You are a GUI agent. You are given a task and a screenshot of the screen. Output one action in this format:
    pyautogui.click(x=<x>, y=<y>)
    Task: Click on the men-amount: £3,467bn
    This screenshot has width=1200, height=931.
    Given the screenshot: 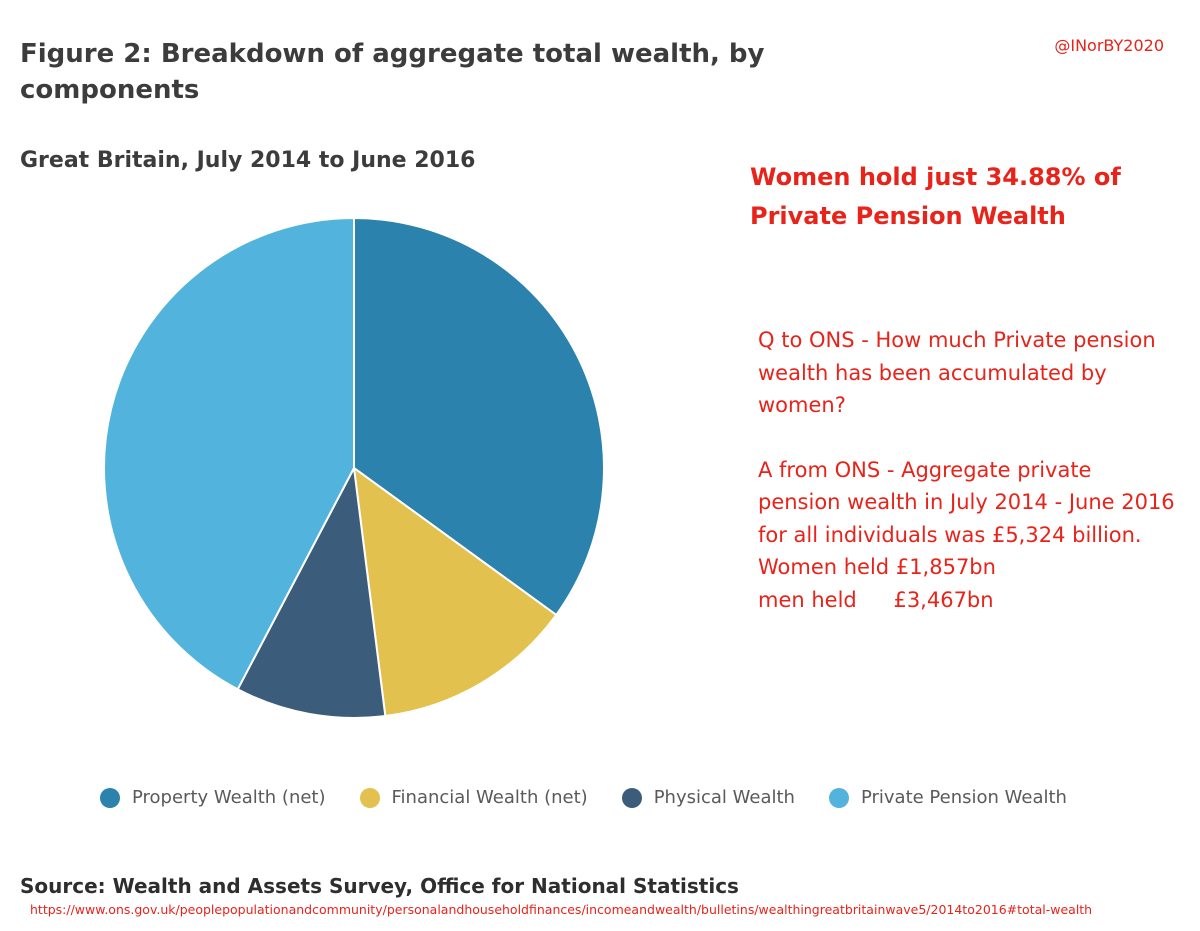 What is the action you would take?
    pyautogui.click(x=943, y=599)
    